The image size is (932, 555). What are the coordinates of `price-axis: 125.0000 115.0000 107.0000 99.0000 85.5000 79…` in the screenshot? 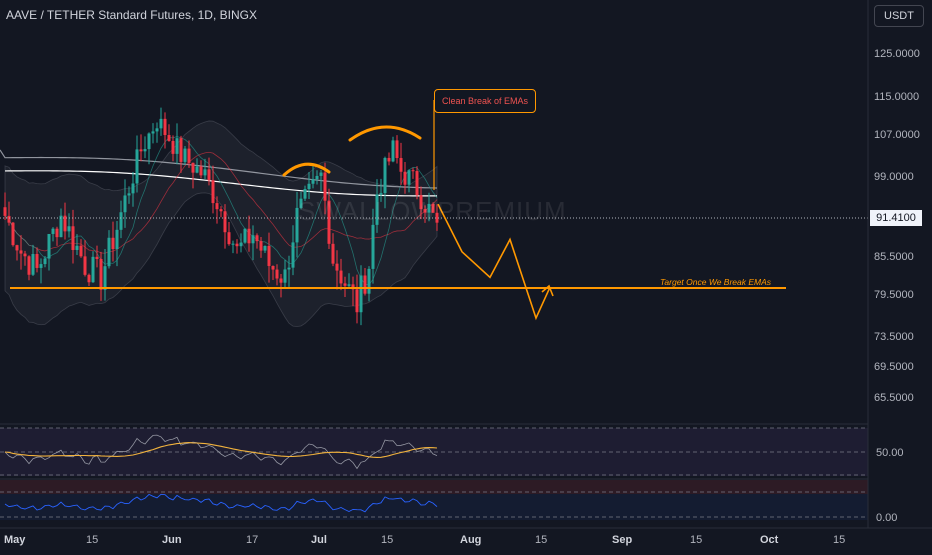 It's located at (893, 264).